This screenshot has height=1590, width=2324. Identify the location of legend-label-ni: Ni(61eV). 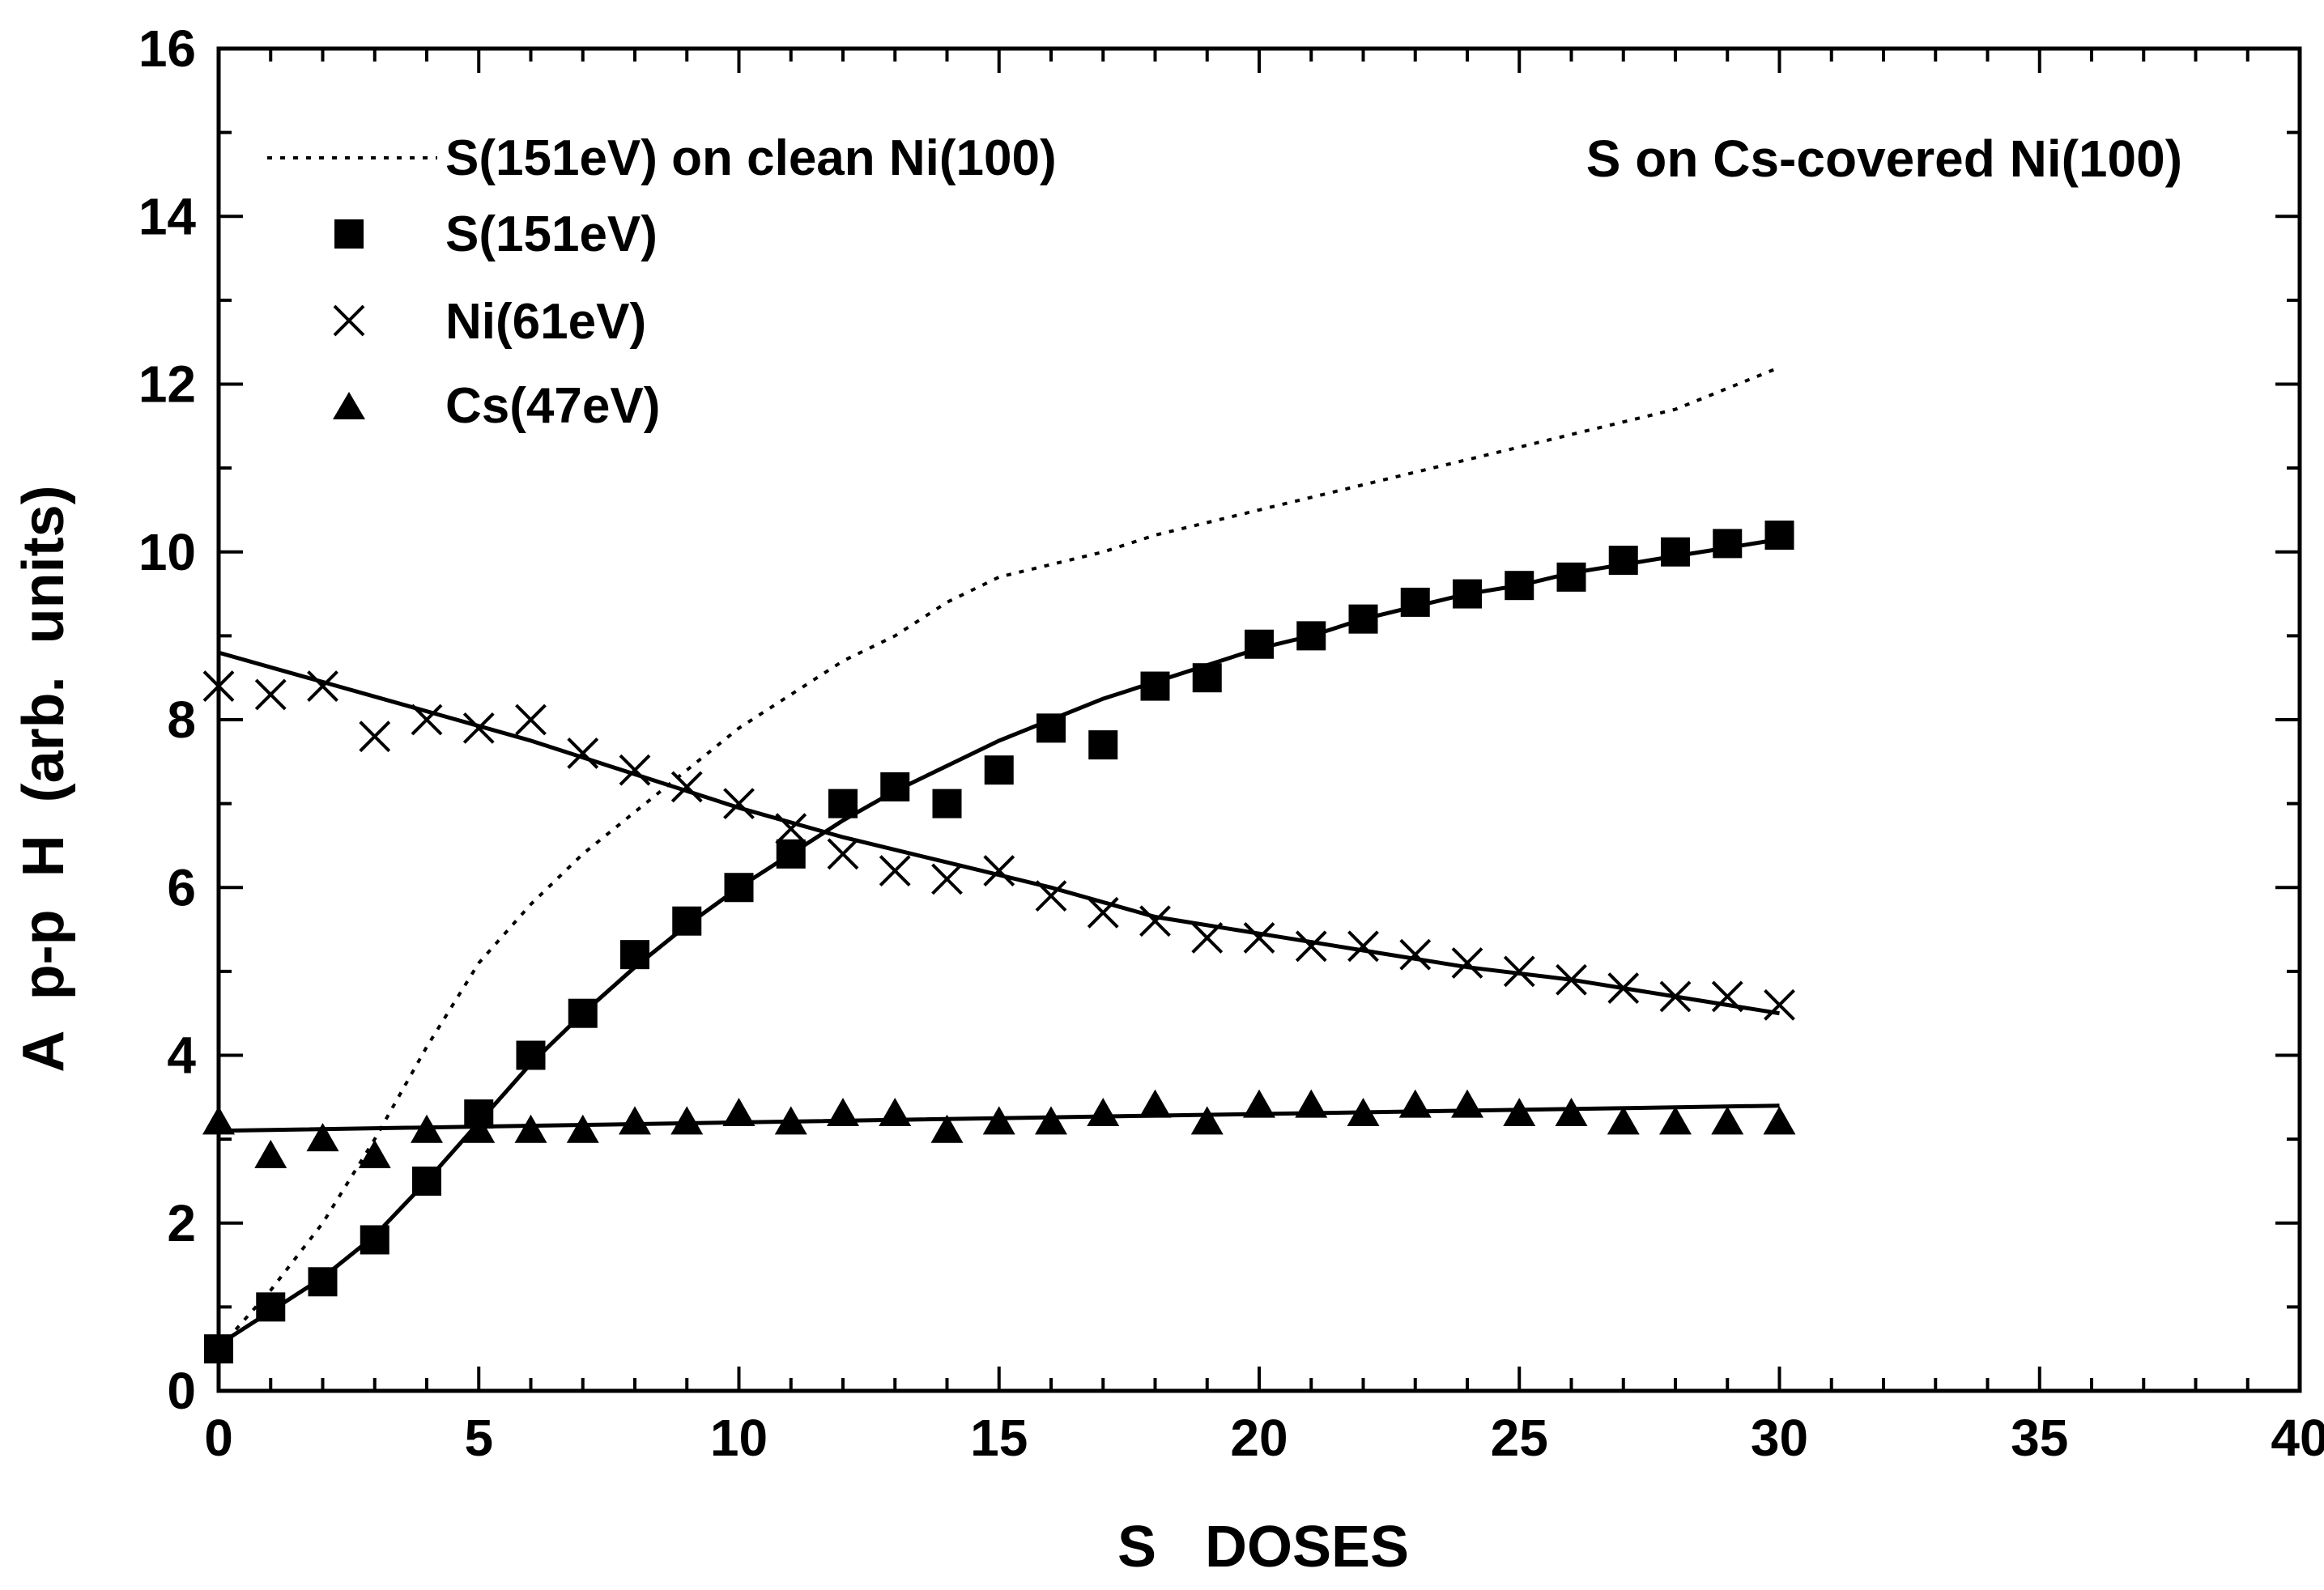
(546, 322).